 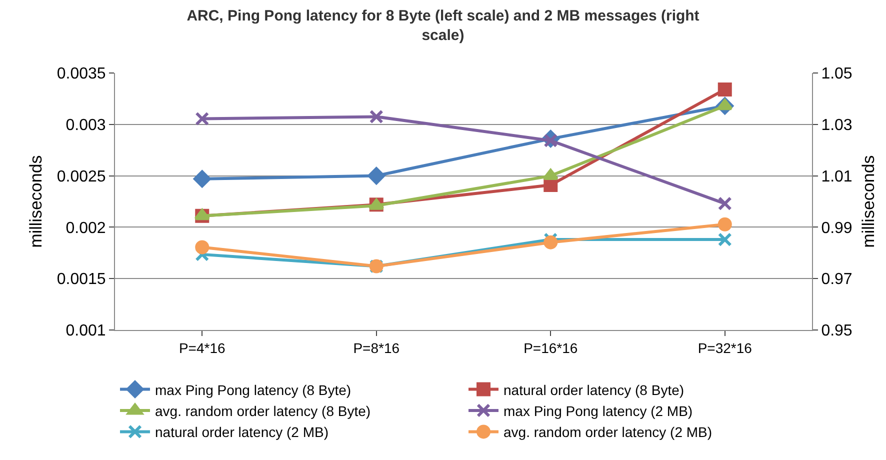 I want to click on y2-axis-title: milliseconds, so click(x=868, y=201).